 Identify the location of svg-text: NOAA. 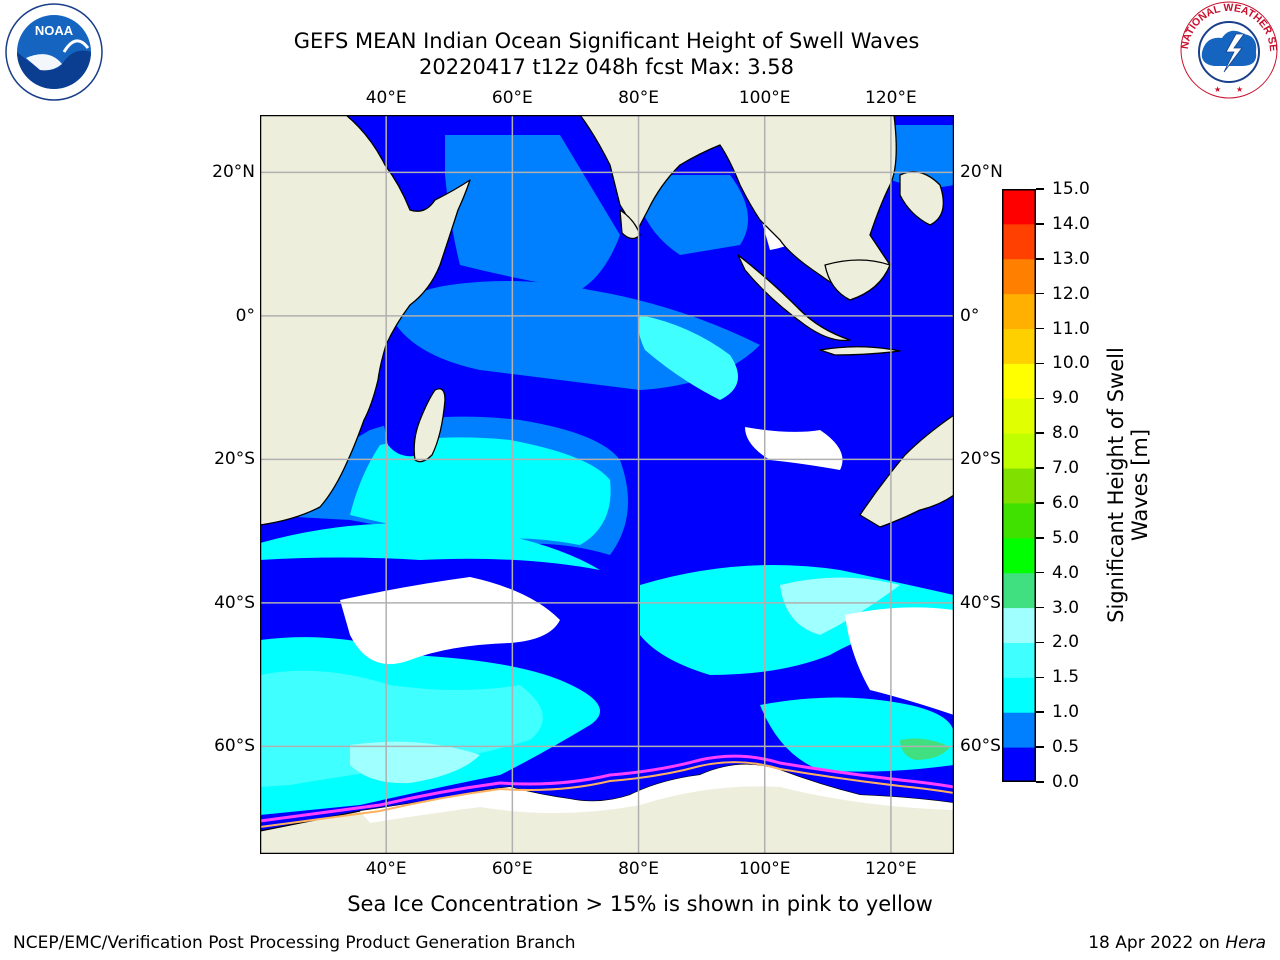
(54, 30).